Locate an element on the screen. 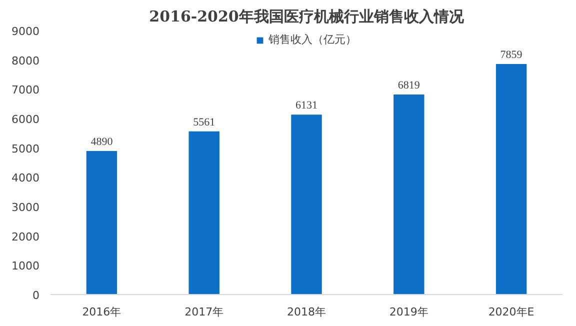 This screenshot has width=576, height=326. y-tick-label: 5000 is located at coordinates (26, 149).